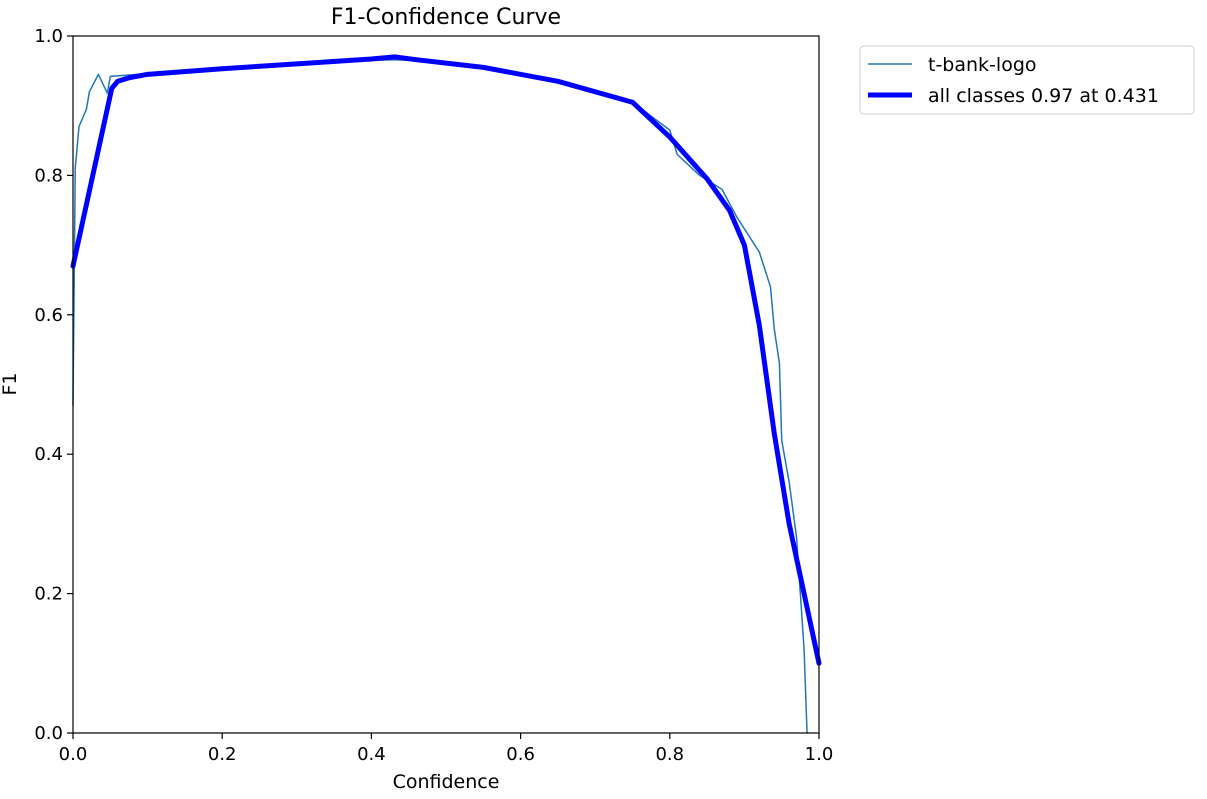 The height and width of the screenshot is (799, 1207). I want to click on legend-label-all-classes: all classes 0.97 at 0.431, so click(1043, 96).